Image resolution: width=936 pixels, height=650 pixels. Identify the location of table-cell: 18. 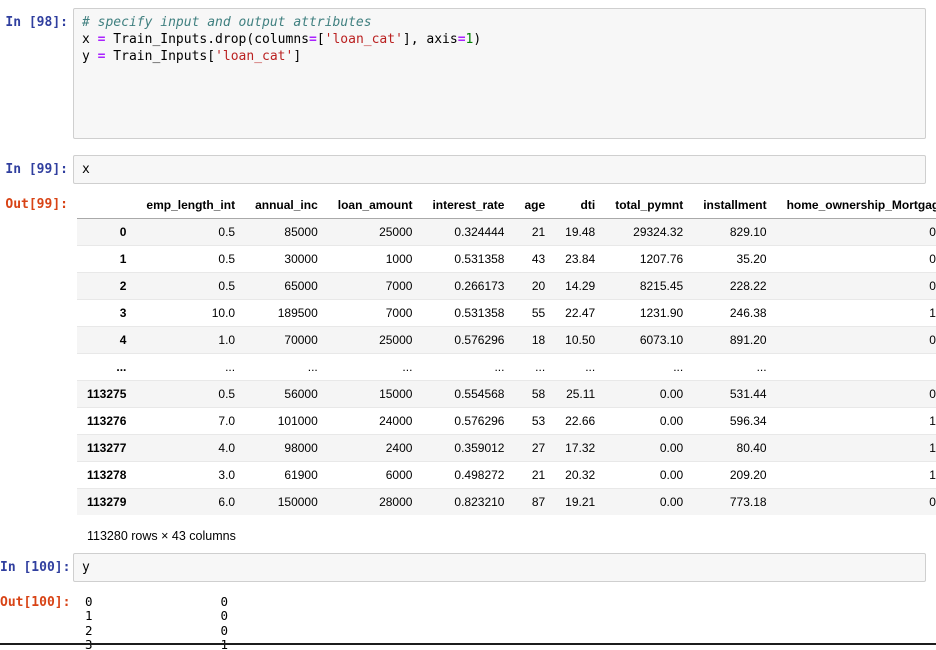
(535, 340).